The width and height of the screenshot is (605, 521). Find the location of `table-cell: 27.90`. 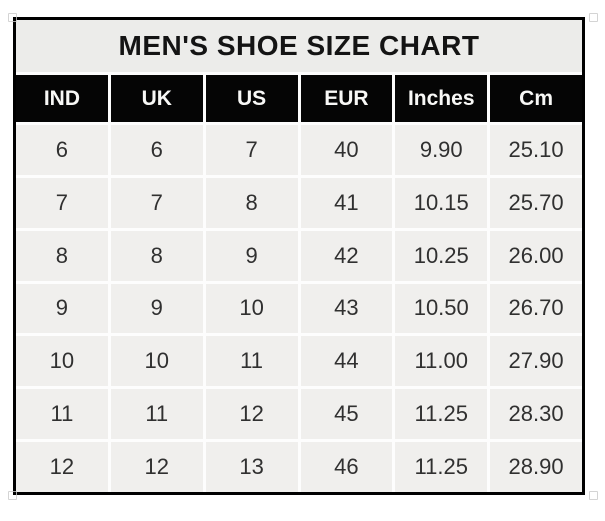

table-cell: 27.90 is located at coordinates (536, 361).